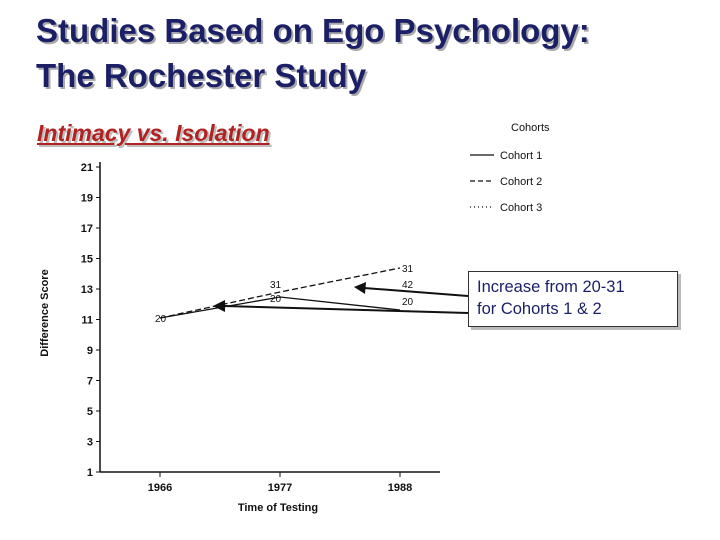 The width and height of the screenshot is (720, 540). What do you see at coordinates (521, 208) in the screenshot?
I see `legend-label-cohort-3: Cohort 3` at bounding box center [521, 208].